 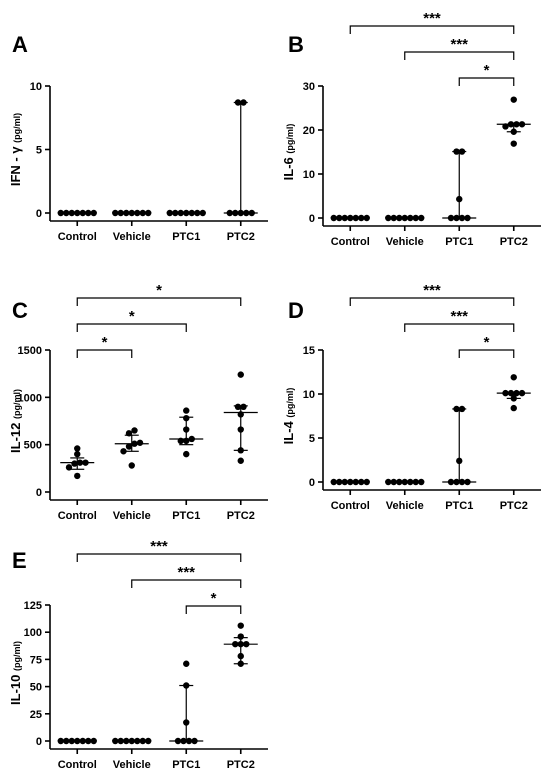 I want to click on y-tick-label: 50, so click(x=36, y=688).